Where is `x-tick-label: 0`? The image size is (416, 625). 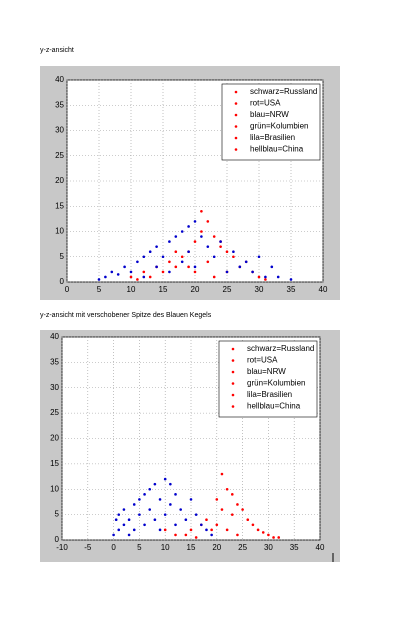
x-tick-label: 0 is located at coordinates (113, 547).